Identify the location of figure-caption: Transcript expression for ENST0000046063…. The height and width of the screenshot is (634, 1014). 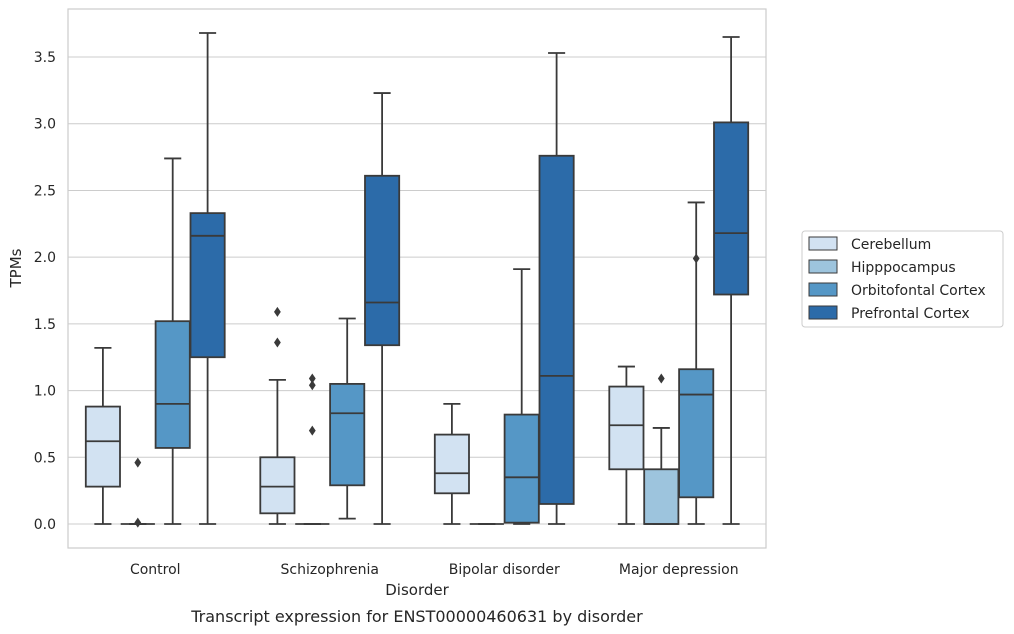
(416, 616).